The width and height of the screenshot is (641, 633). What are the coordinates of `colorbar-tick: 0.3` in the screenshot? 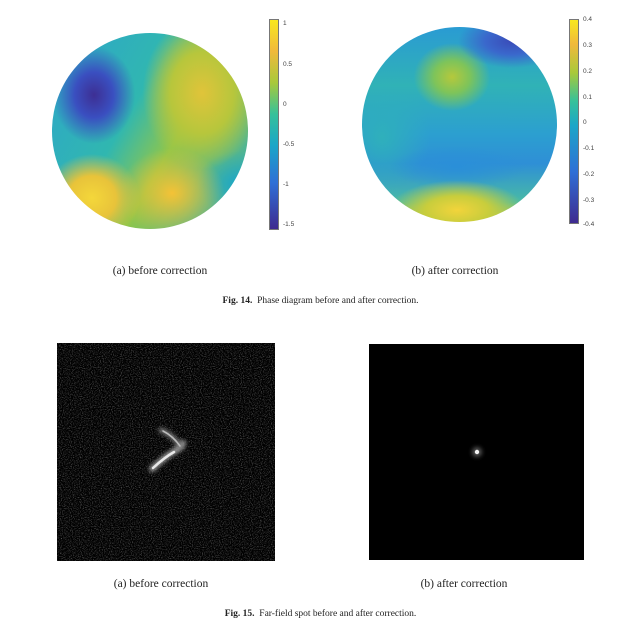 It's located at (588, 45).